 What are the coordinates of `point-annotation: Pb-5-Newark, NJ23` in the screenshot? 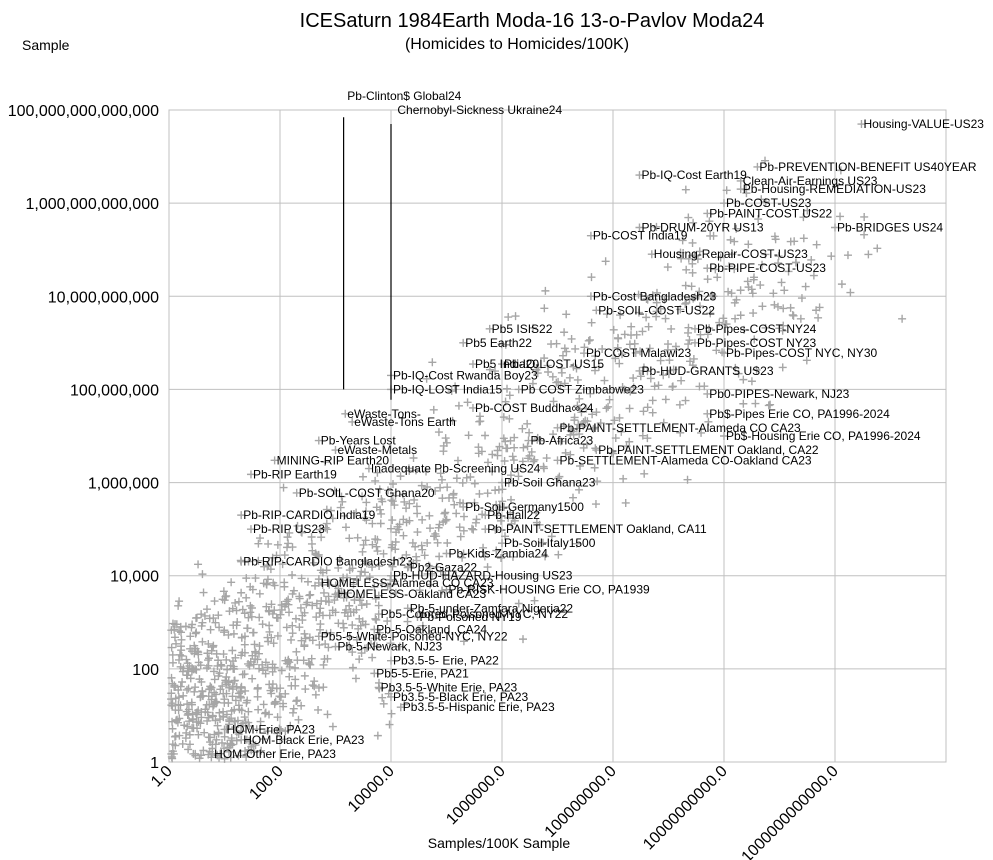 It's located at (390, 647).